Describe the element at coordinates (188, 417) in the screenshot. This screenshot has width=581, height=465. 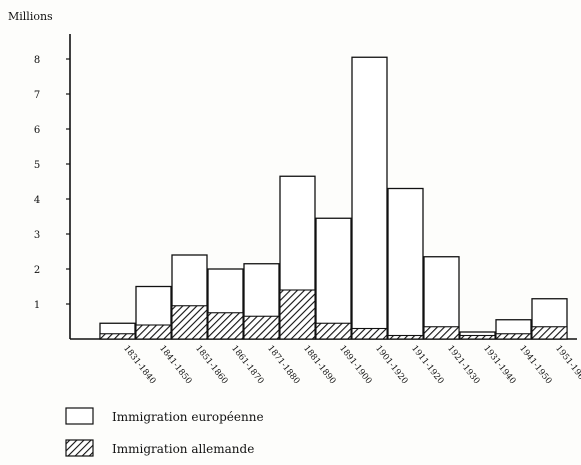
I see `legend-label-european: Immigration européenne` at that location.